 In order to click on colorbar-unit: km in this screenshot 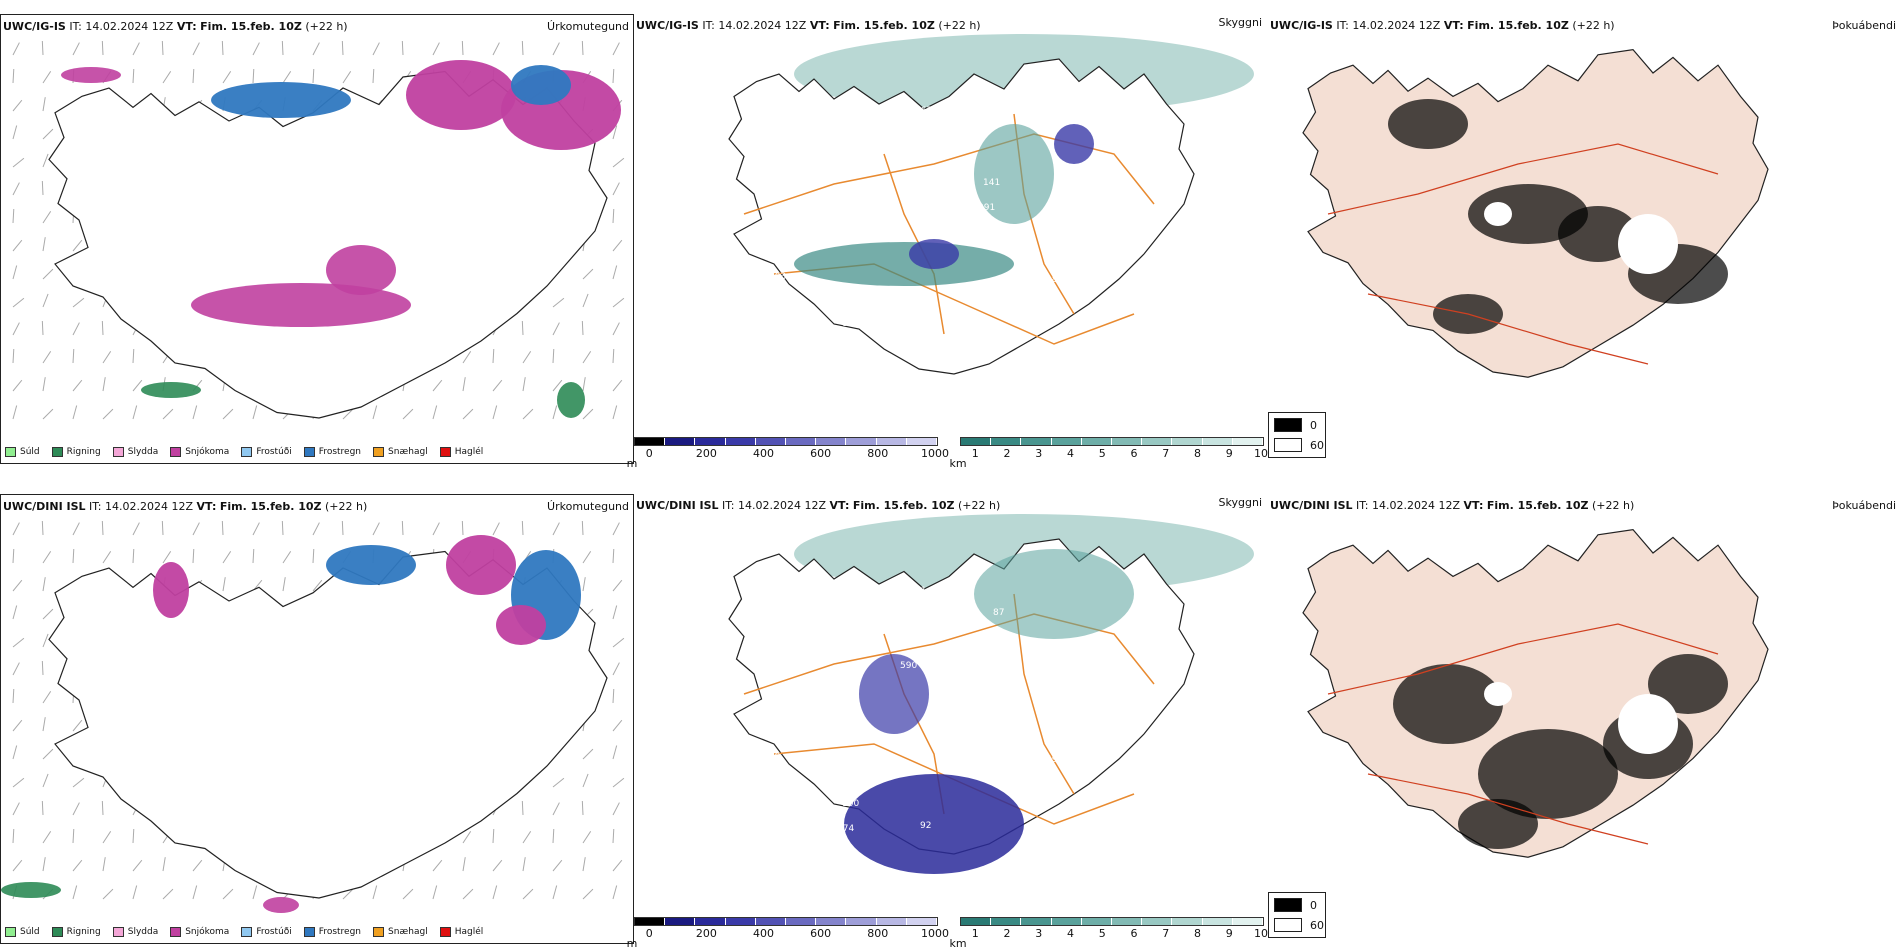, I will do `click(958, 943)`.